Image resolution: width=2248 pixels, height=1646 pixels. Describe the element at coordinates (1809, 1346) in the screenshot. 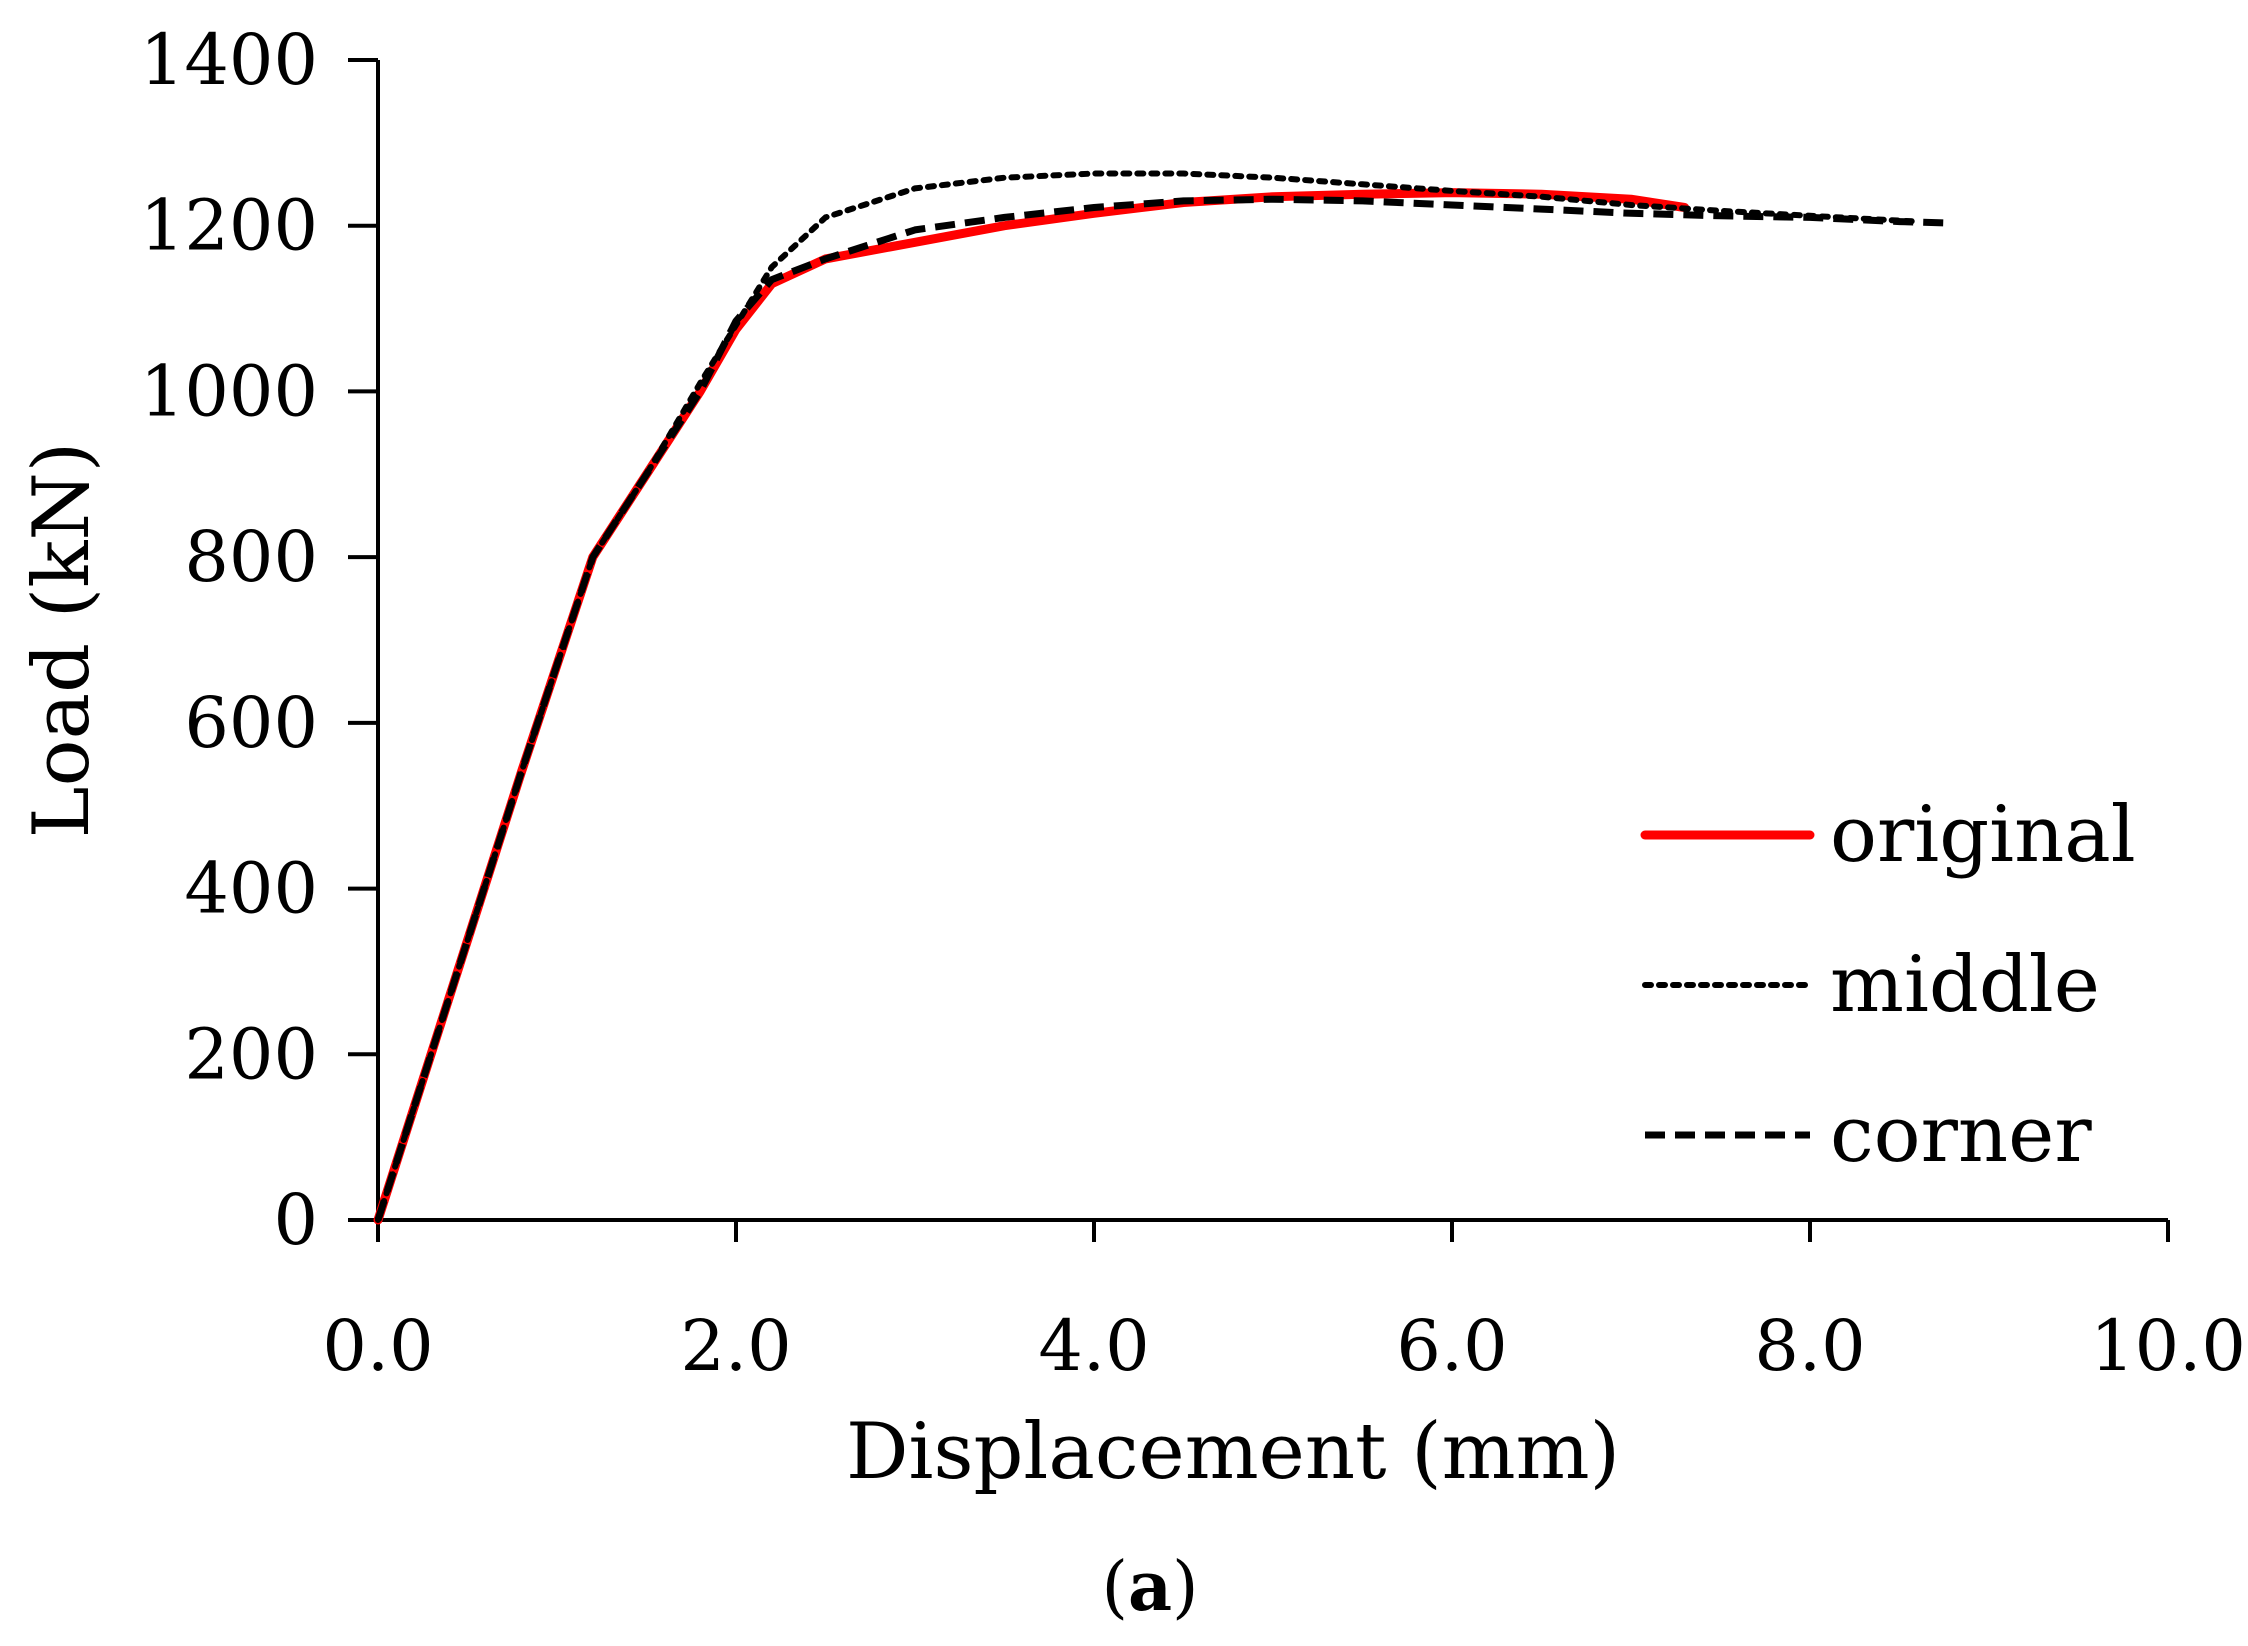

I see `x-tick-label: 8.0` at that location.